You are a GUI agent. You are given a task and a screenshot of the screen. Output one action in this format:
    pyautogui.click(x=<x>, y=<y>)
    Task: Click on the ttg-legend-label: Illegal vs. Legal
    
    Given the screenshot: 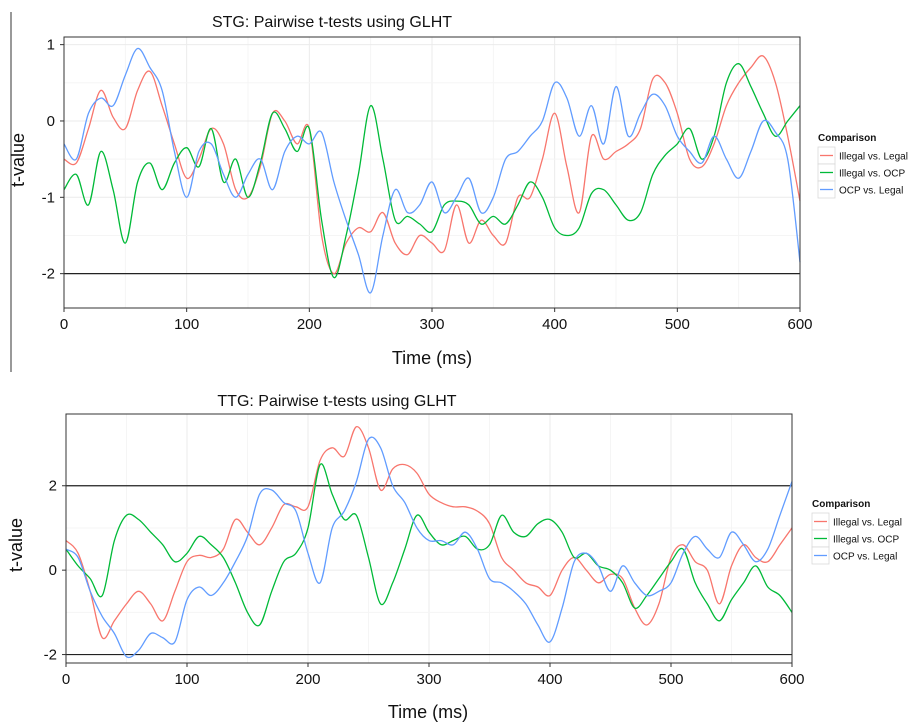 What is the action you would take?
    pyautogui.click(x=867, y=523)
    